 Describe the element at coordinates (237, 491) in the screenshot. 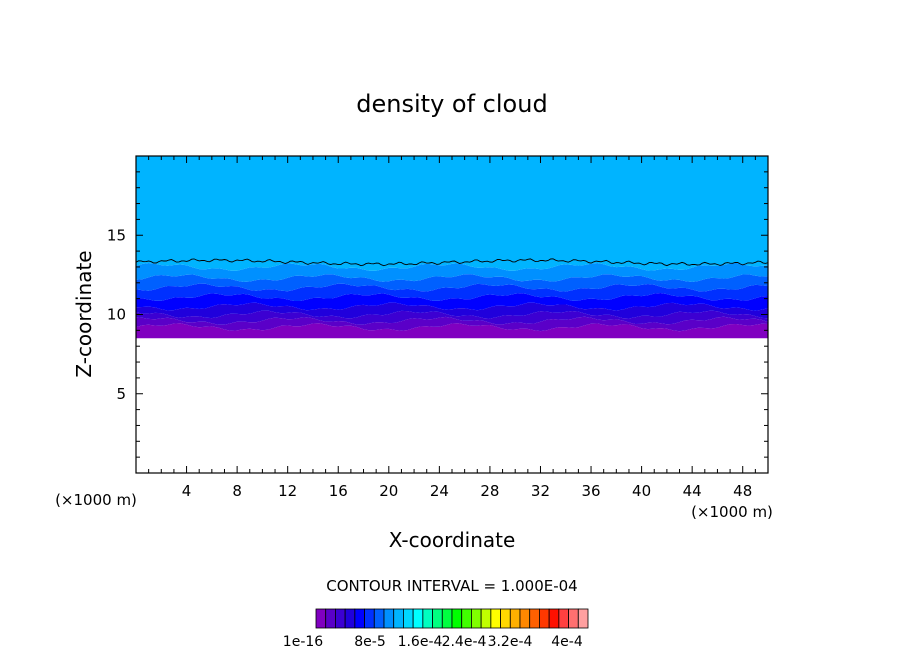

I see `x-tick-label: 8` at that location.